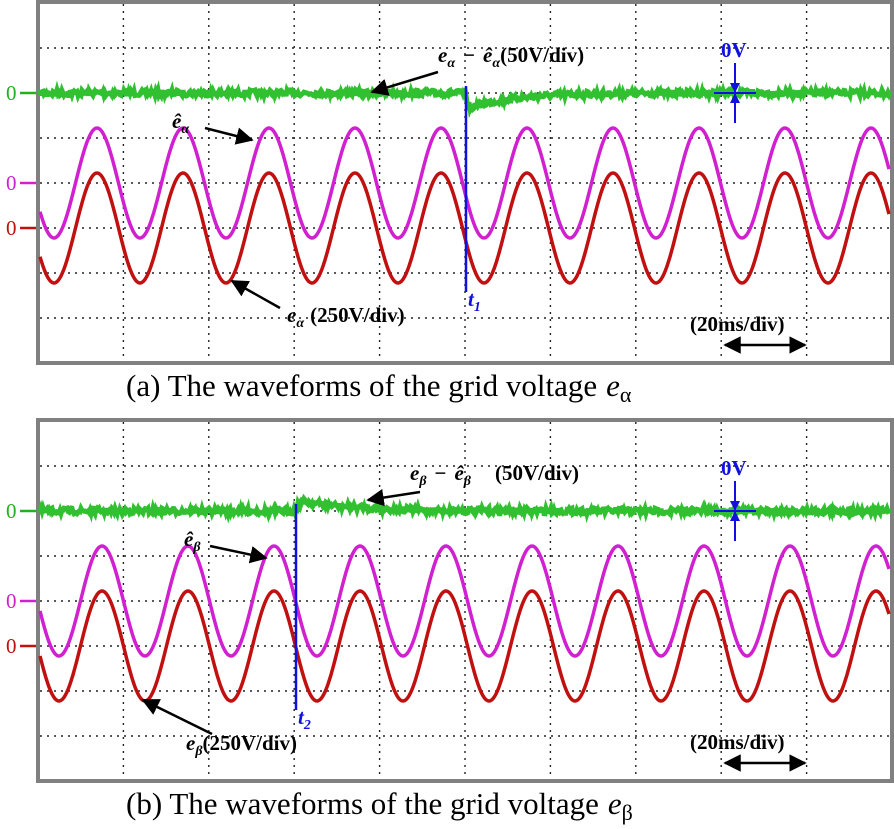 The image size is (894, 829). I want to click on difference-label: eβ − êβ (50V/div), so click(494, 475).